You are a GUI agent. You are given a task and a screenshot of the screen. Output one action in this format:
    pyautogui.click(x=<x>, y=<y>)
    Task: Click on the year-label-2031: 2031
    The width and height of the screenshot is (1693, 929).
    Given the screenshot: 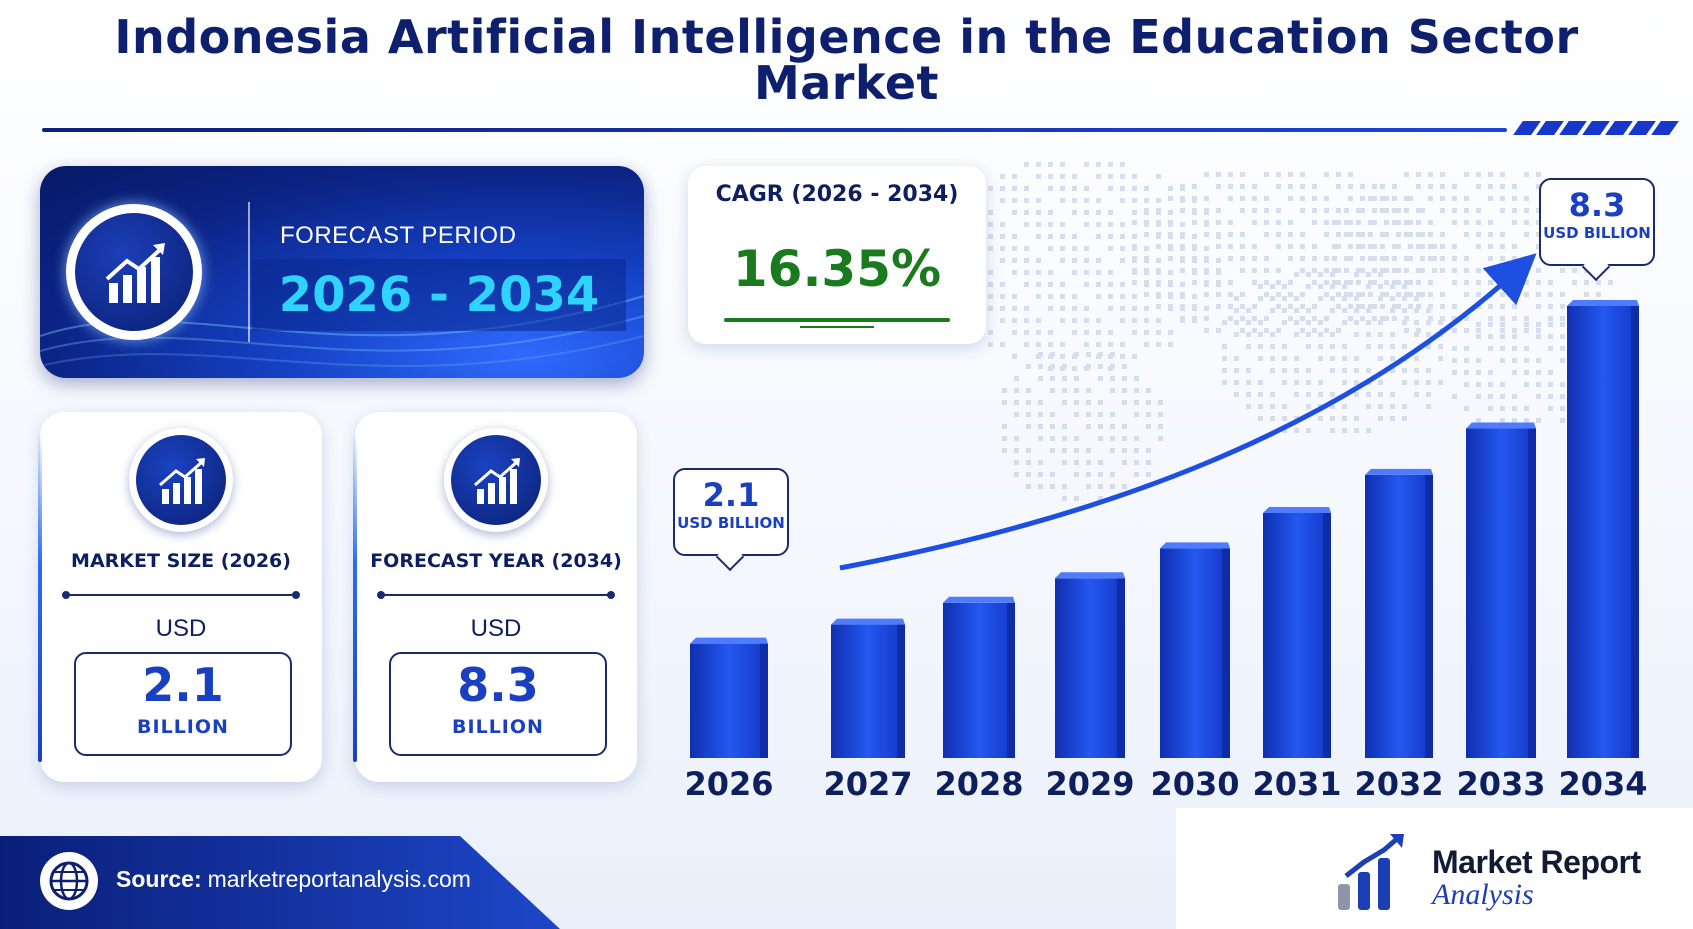 What is the action you would take?
    pyautogui.click(x=1296, y=784)
    